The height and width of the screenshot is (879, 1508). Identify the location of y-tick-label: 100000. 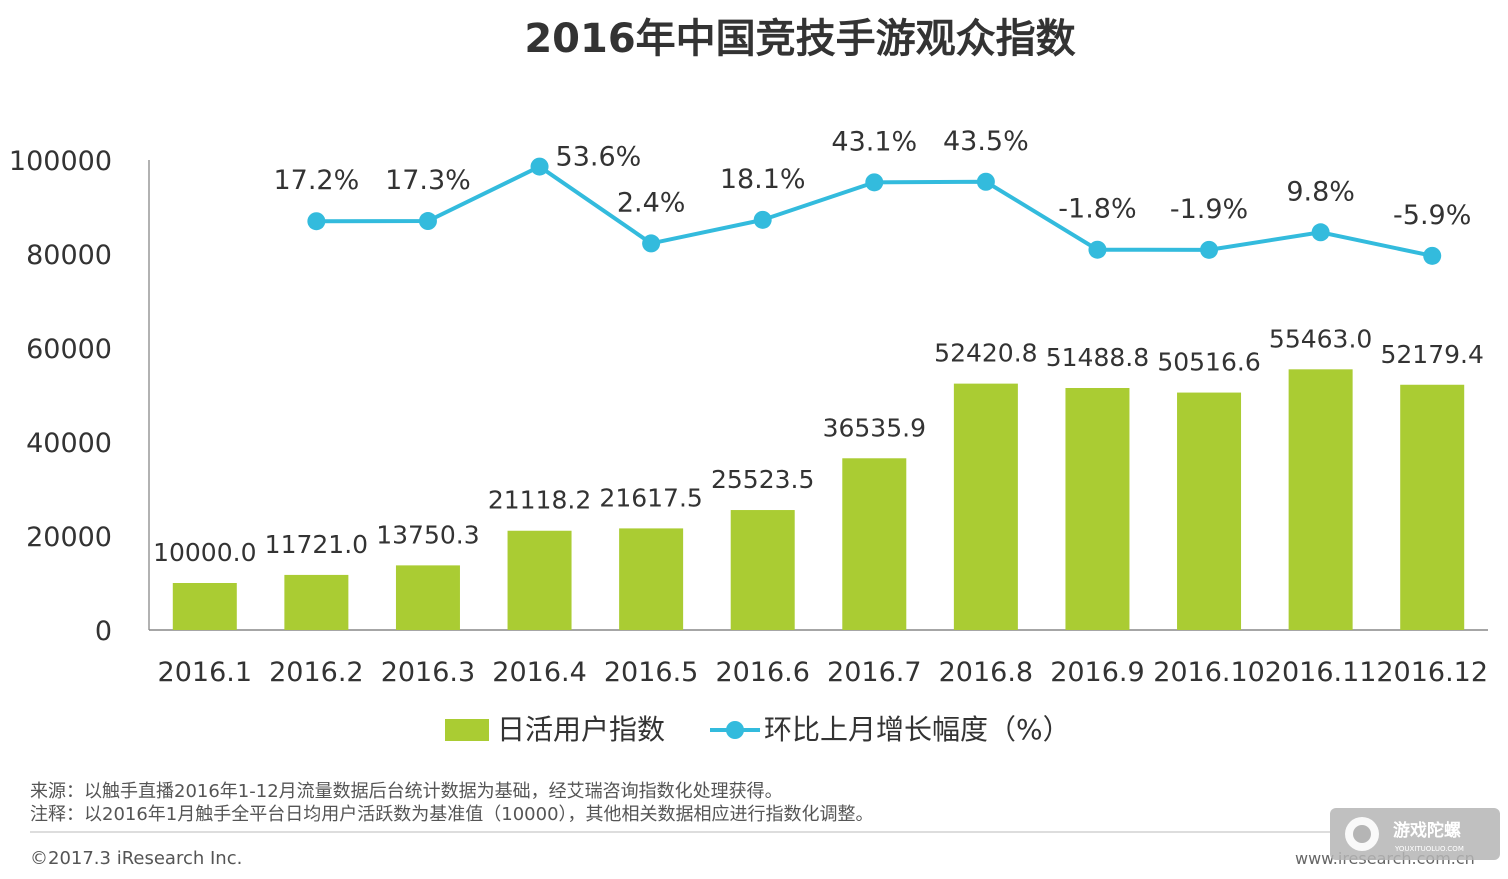
(60, 161).